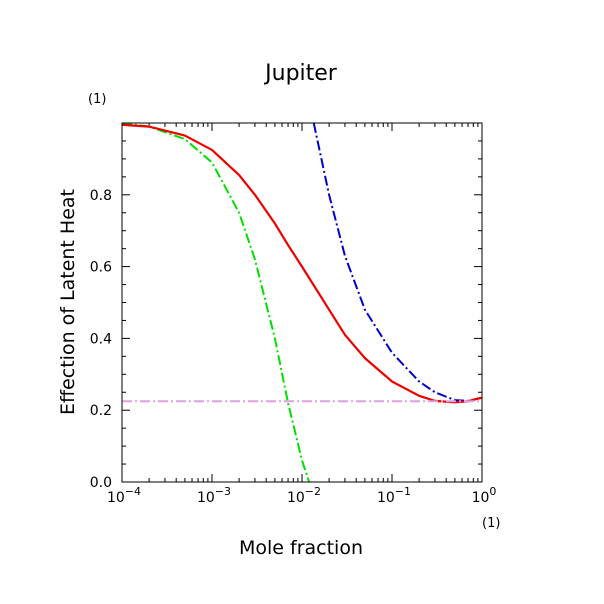 Image resolution: width=604 pixels, height=604 pixels. I want to click on x-tick-label: 10⁰, so click(484, 495).